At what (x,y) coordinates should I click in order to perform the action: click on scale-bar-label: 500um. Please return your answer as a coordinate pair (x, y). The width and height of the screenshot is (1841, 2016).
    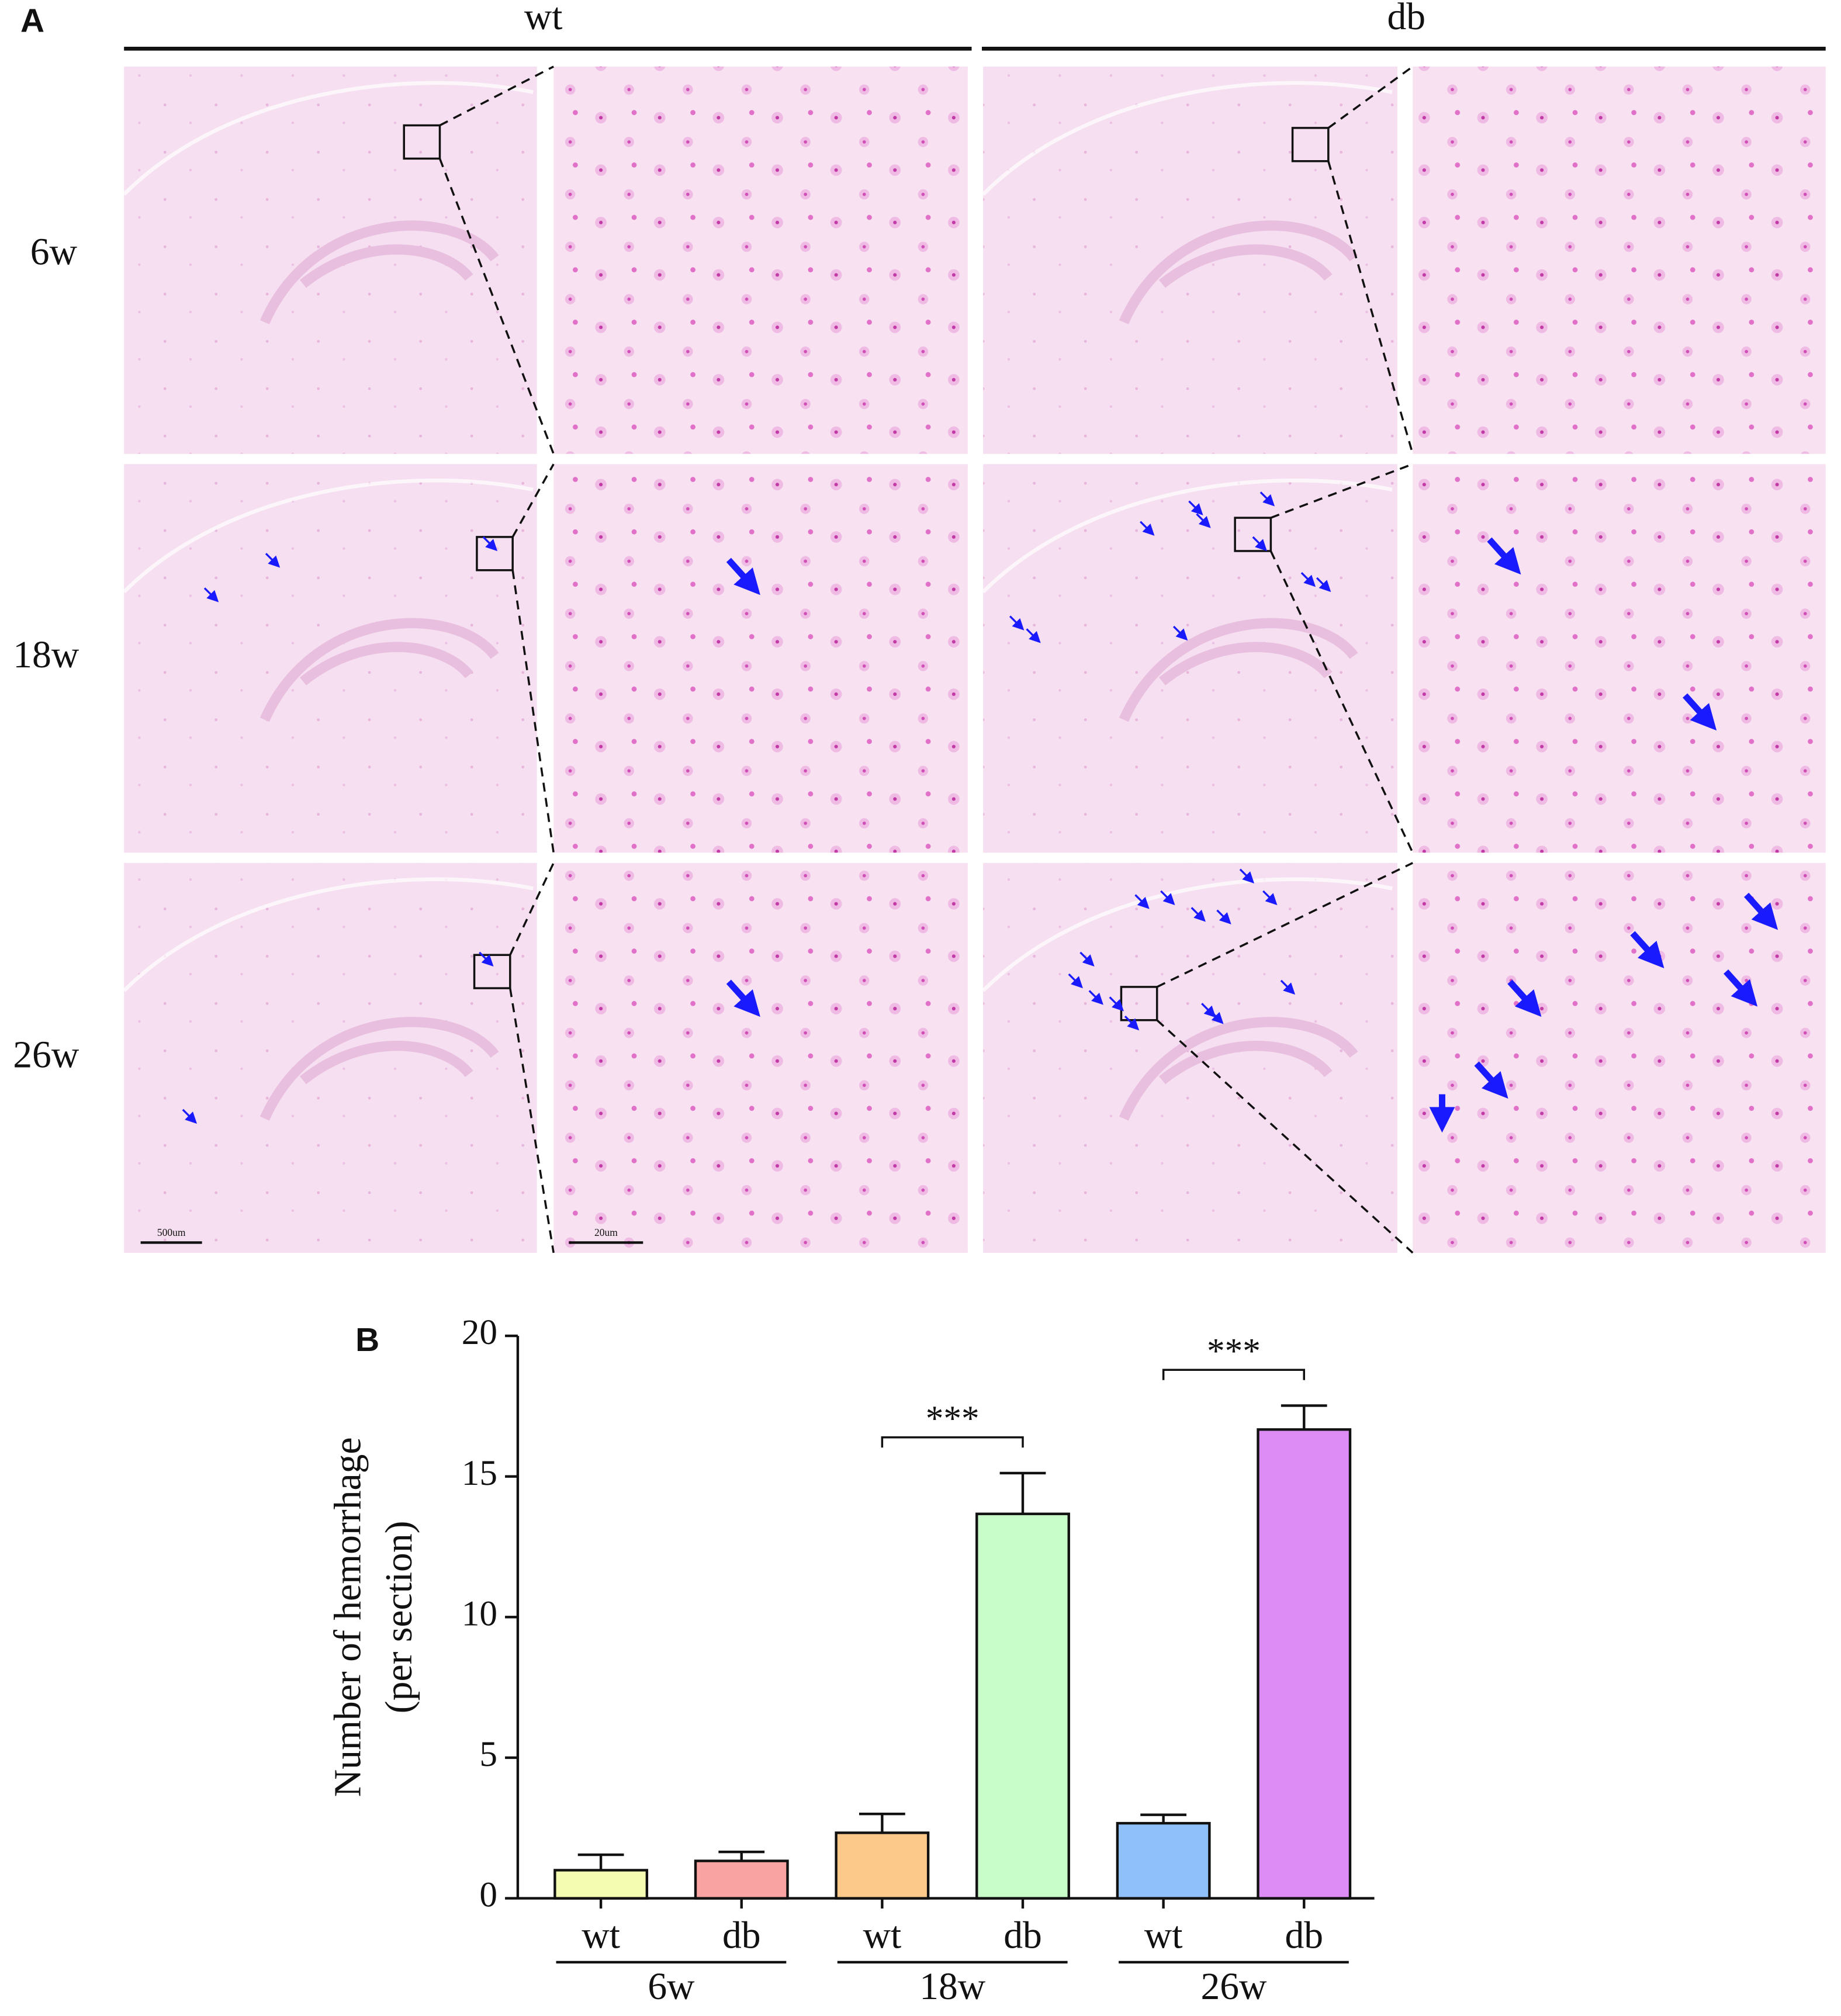
    Looking at the image, I should click on (171, 1232).